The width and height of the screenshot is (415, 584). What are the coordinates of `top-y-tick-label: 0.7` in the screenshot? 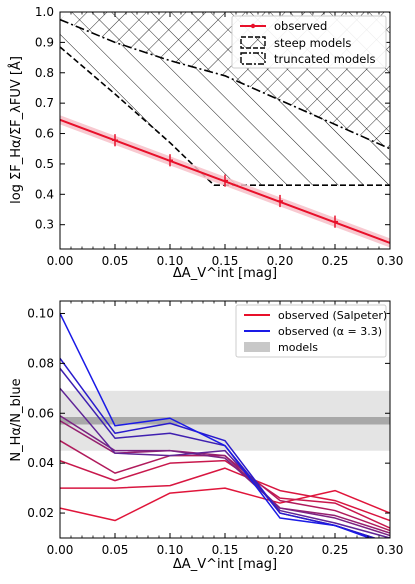 It's located at (44, 103).